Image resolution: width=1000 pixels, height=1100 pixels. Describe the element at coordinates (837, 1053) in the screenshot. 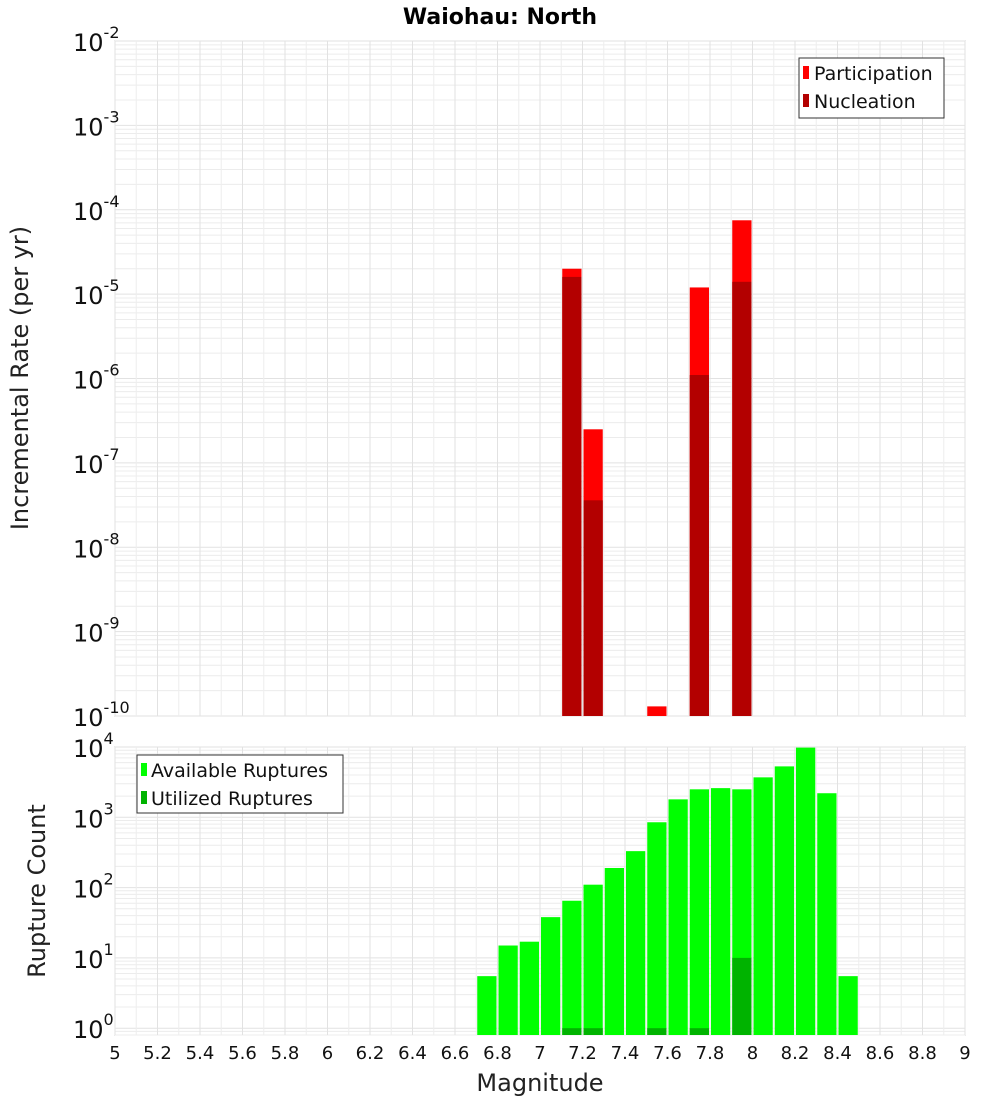

I see `x-tick-label: 8.4` at that location.